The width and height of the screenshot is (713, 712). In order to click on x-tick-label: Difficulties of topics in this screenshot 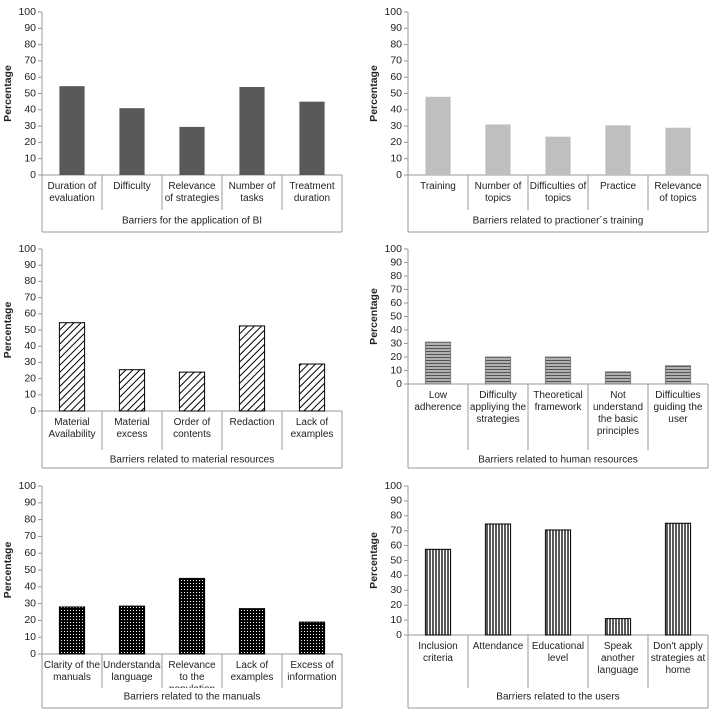, I will do `click(558, 192)`.